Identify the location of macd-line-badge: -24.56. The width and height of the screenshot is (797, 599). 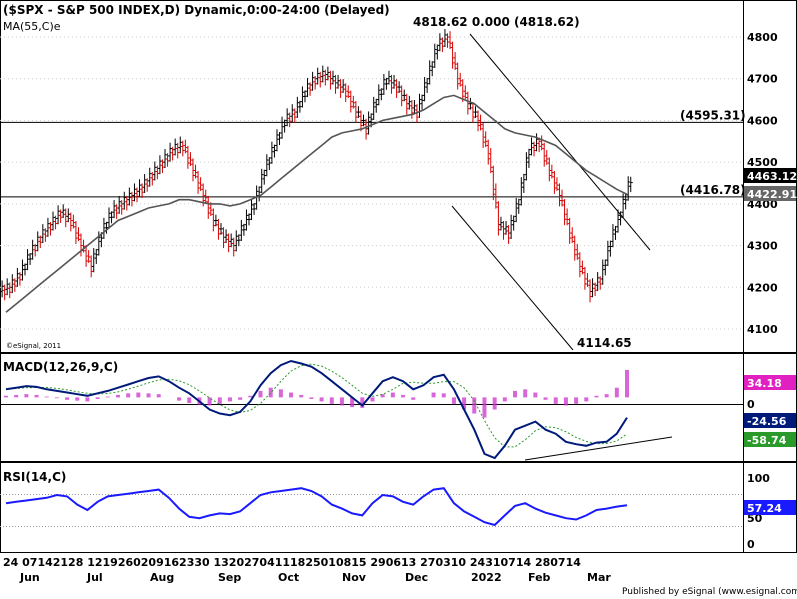
(767, 421).